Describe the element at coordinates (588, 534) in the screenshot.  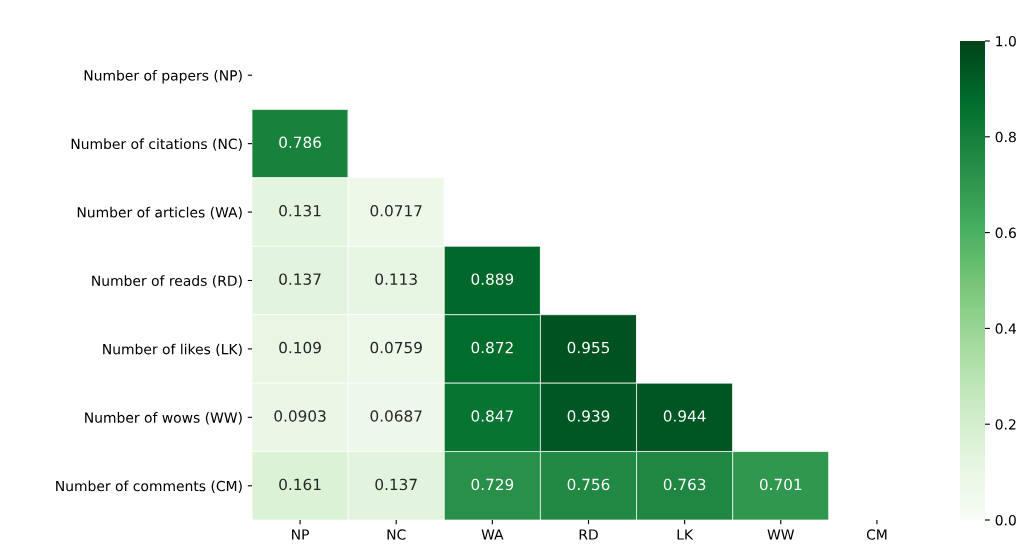
I see `x-tick-label: RD` at that location.